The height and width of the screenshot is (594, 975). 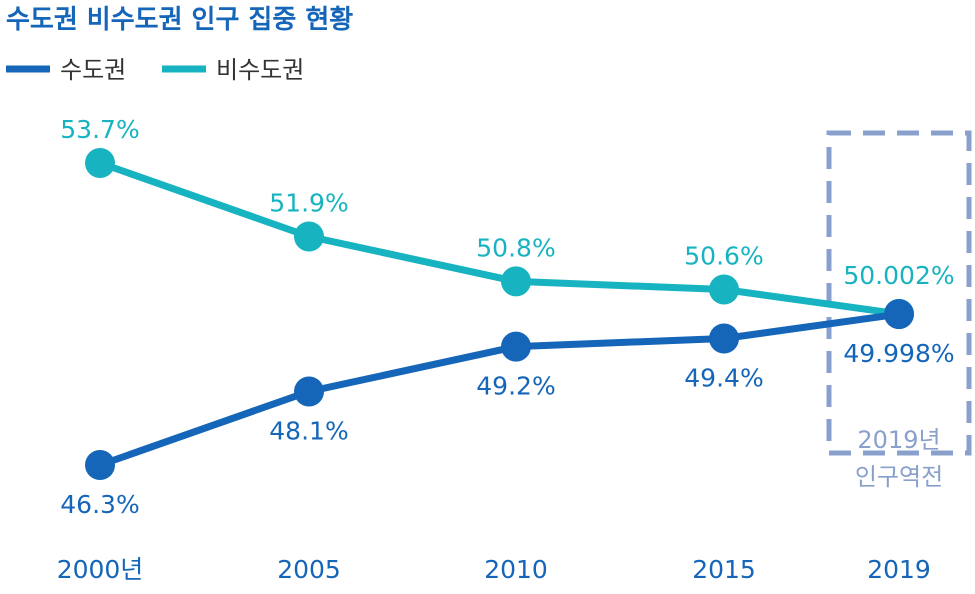 I want to click on annotation-line-2: 인구역전, so click(x=899, y=477).